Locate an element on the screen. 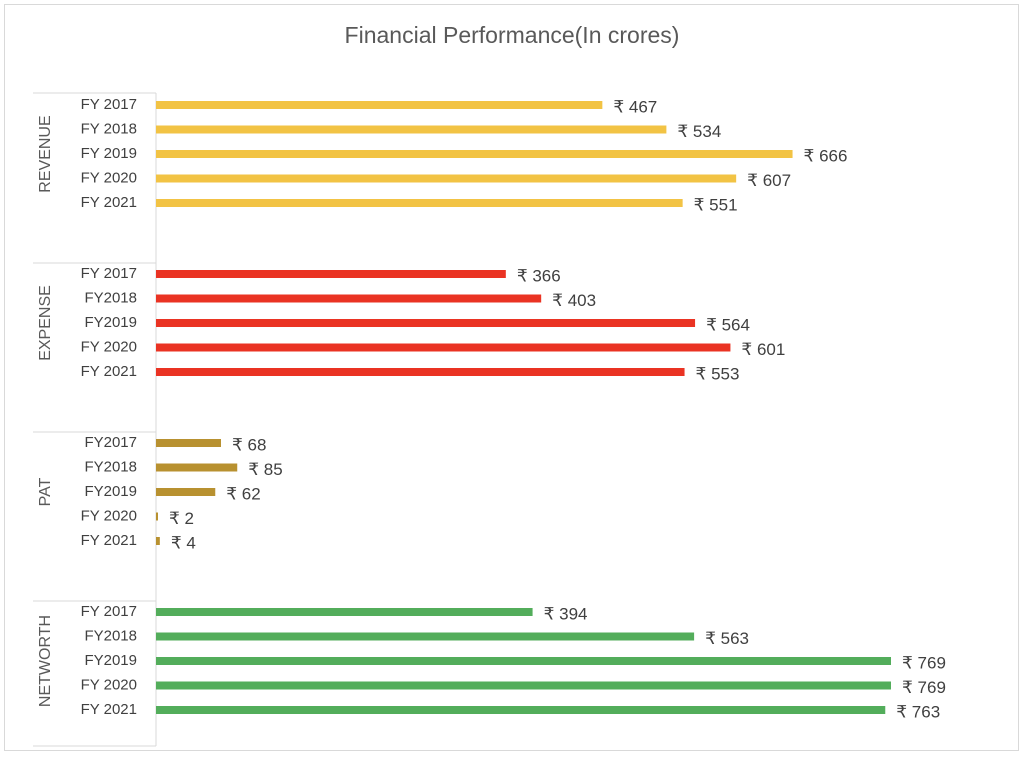 The image size is (1024, 757). data-label: ₹ 68 is located at coordinates (249, 444).